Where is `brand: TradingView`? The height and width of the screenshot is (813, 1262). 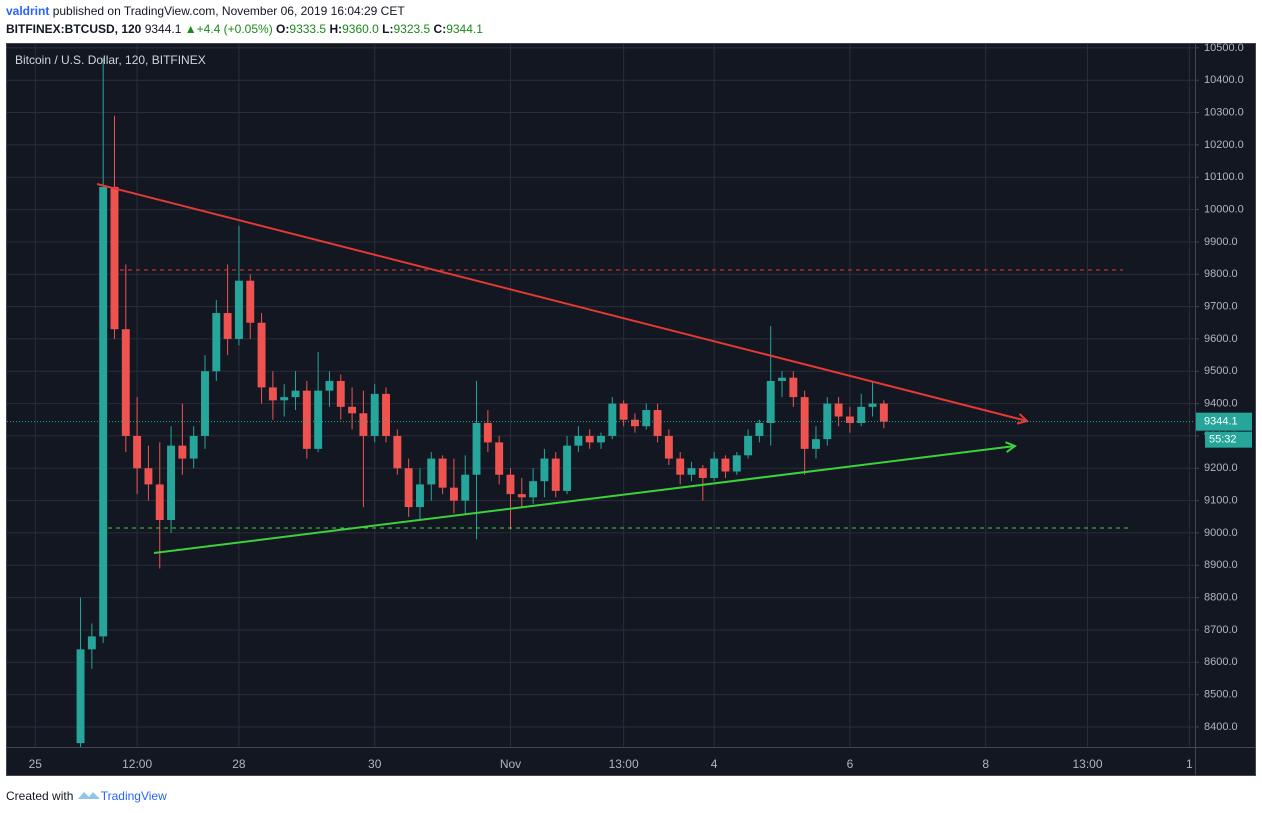
brand: TradingView is located at coordinates (133, 796).